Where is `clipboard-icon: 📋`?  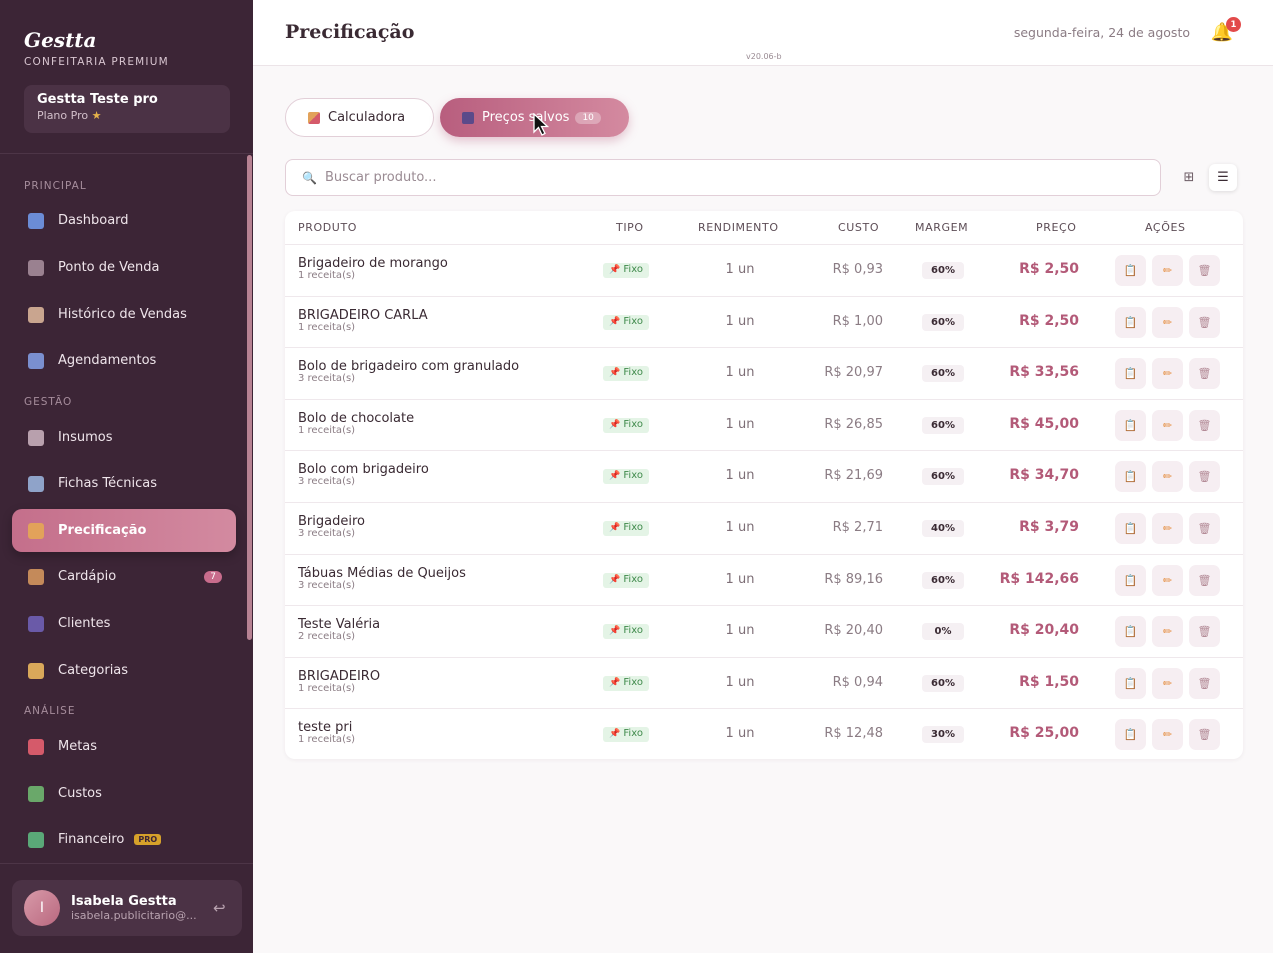
clipboard-icon: 📋 is located at coordinates (1130, 374).